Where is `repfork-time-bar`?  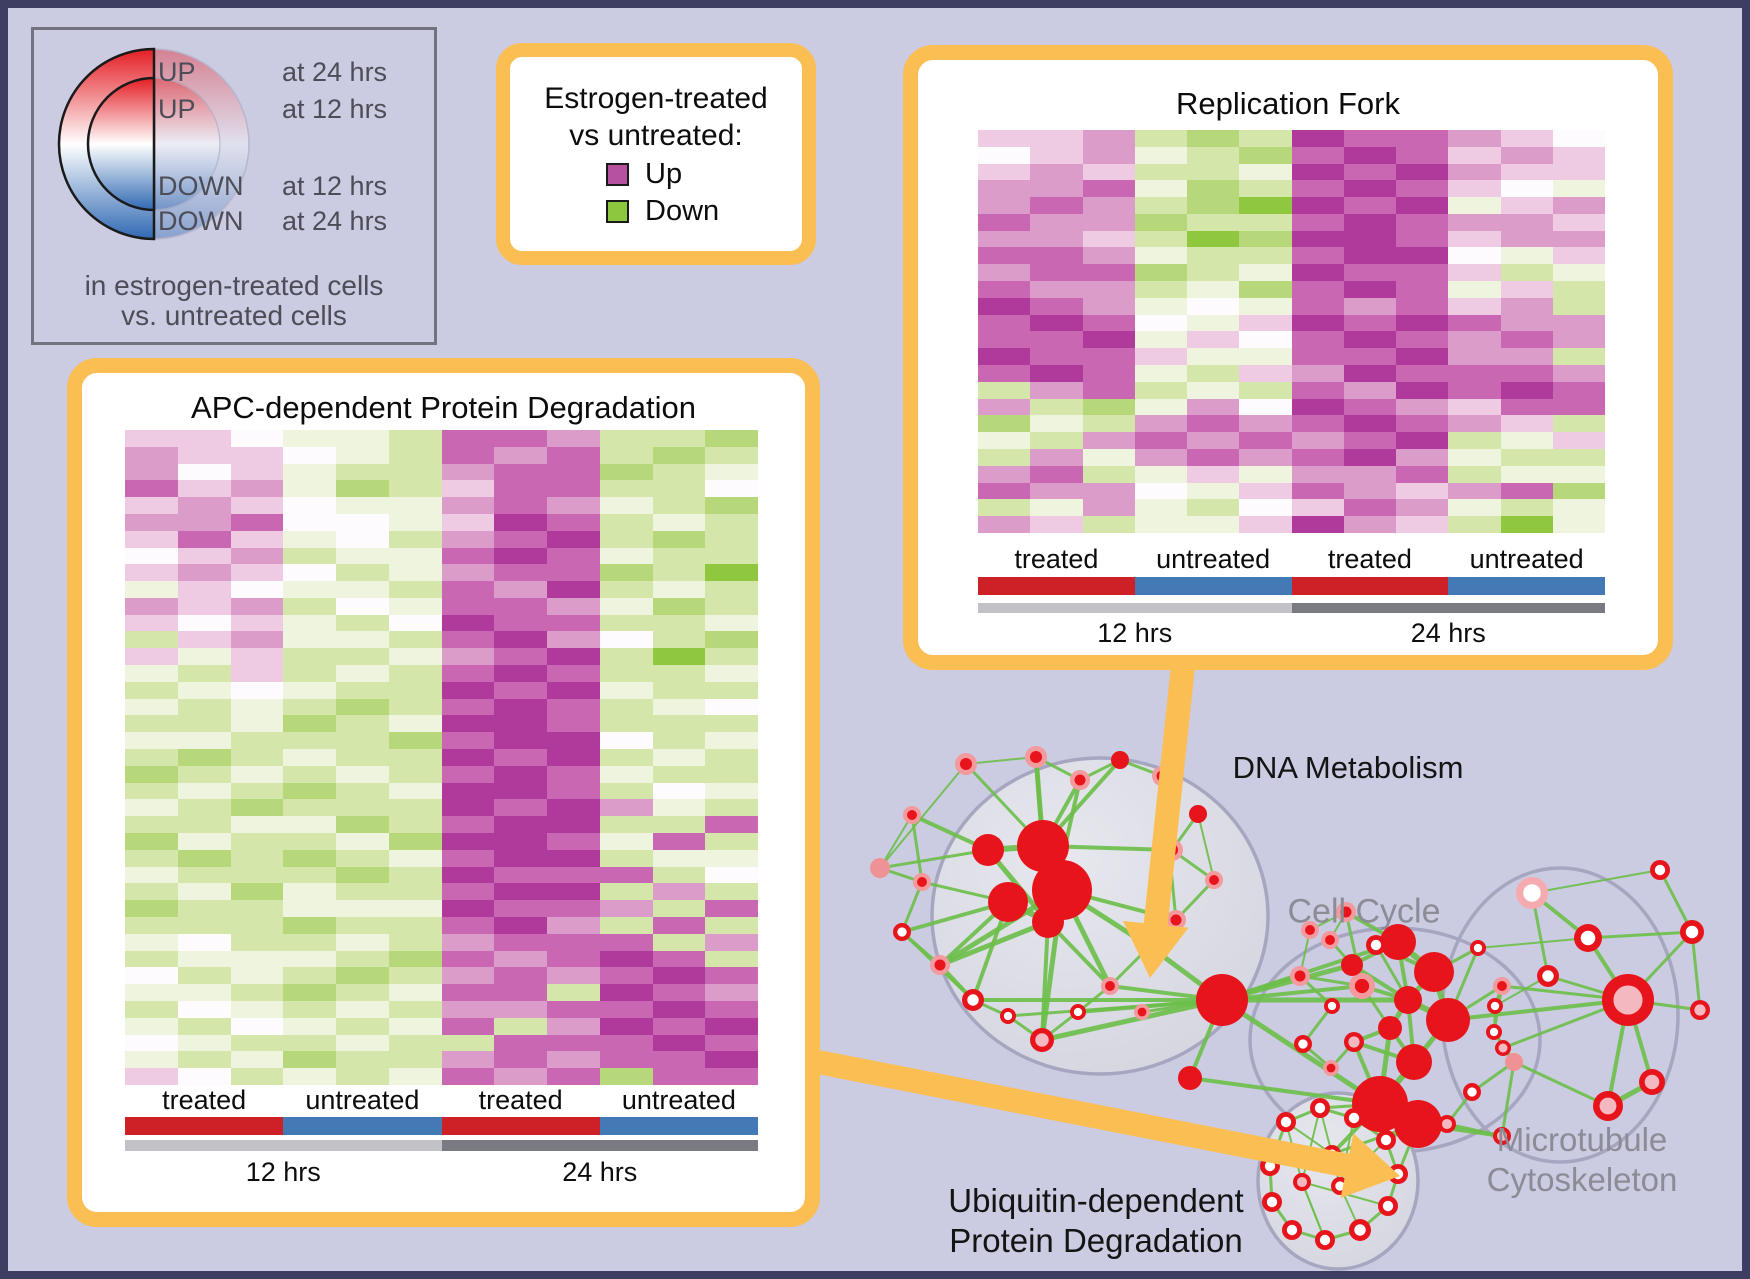
repfork-time-bar is located at coordinates (1291, 608).